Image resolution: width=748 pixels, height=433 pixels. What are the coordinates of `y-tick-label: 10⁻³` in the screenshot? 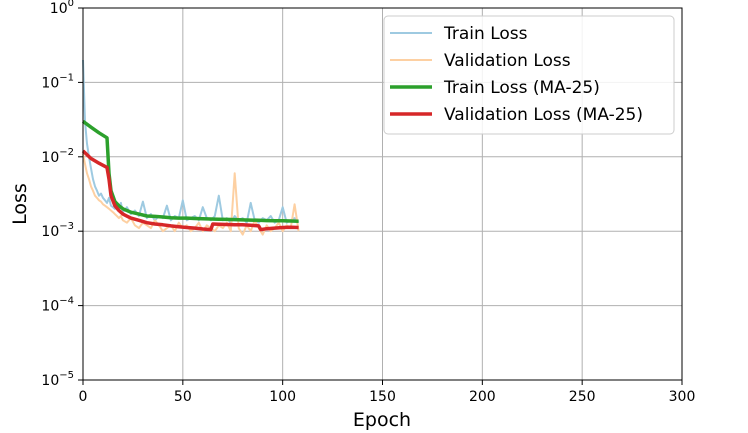 It's located at (57, 230).